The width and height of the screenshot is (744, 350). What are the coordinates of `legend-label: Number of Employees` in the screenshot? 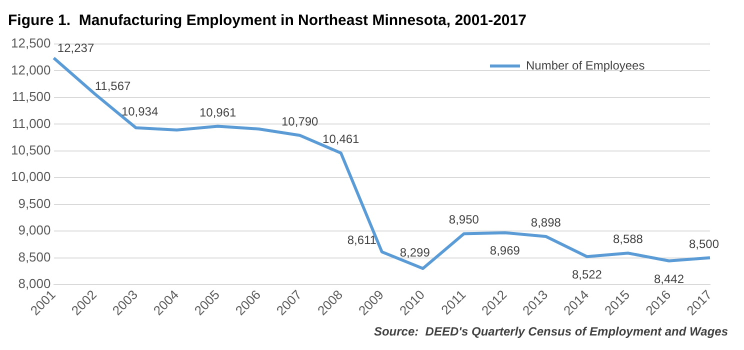 It's located at (585, 65).